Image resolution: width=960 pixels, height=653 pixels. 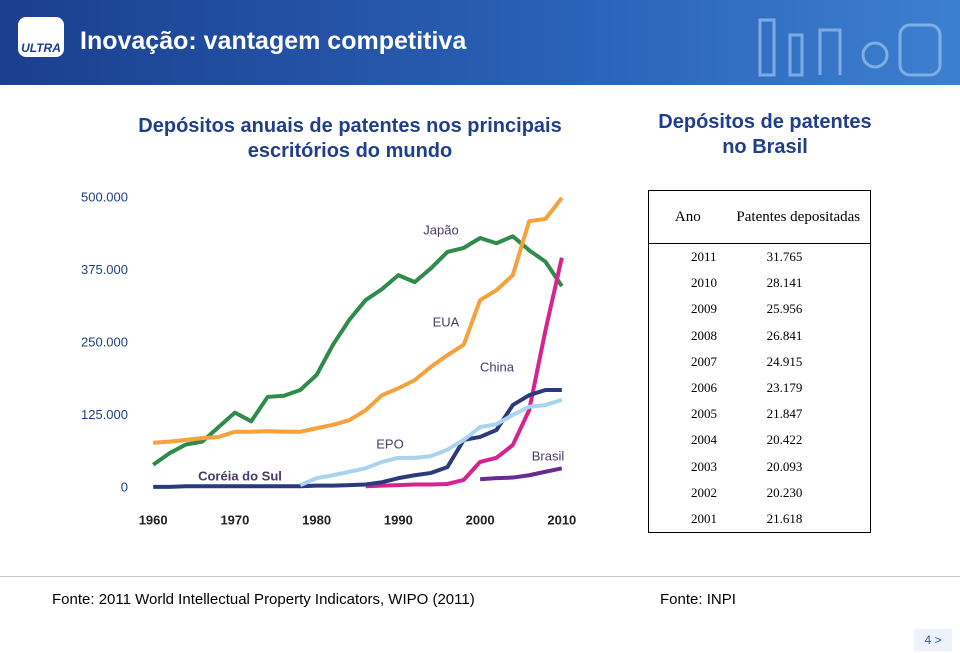 What do you see at coordinates (704, 283) in the screenshot?
I see `table-cell: 2010` at bounding box center [704, 283].